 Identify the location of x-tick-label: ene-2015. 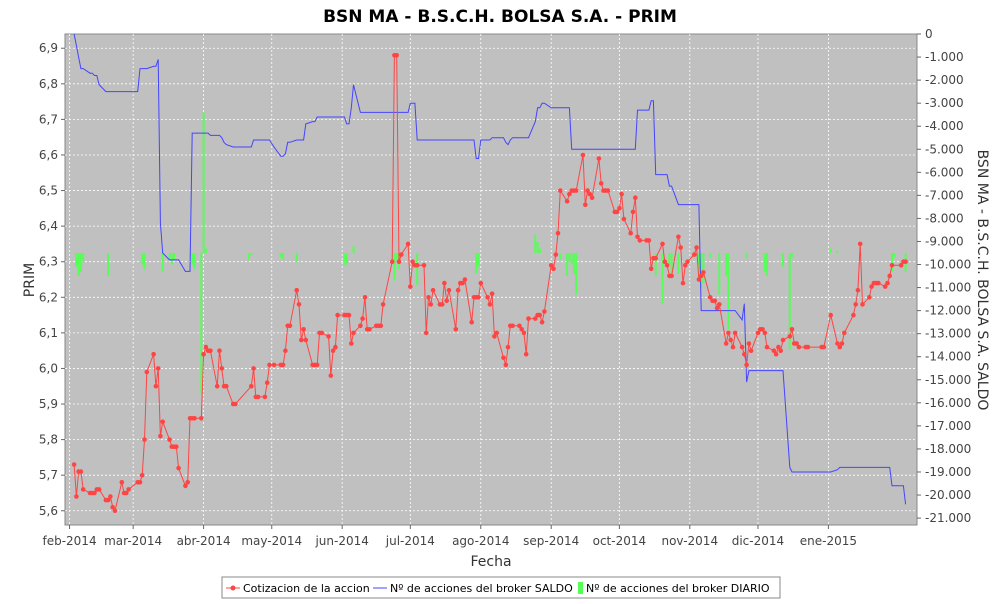
(828, 541).